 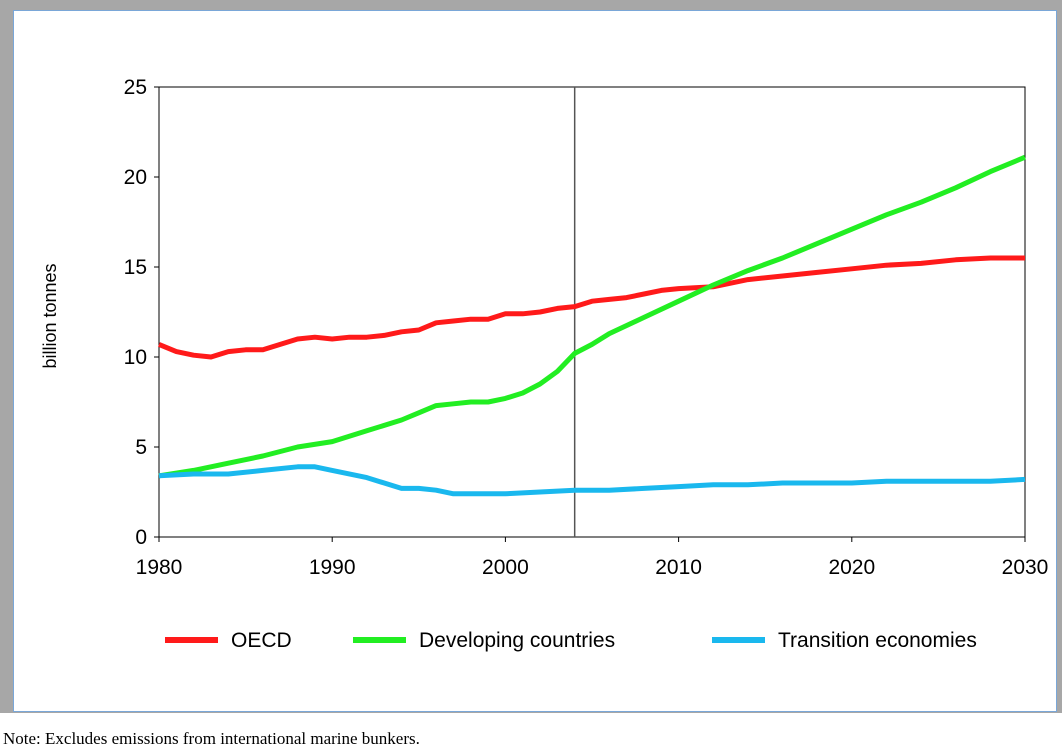 What do you see at coordinates (135, 267) in the screenshot?
I see `y-tick-label: 15` at bounding box center [135, 267].